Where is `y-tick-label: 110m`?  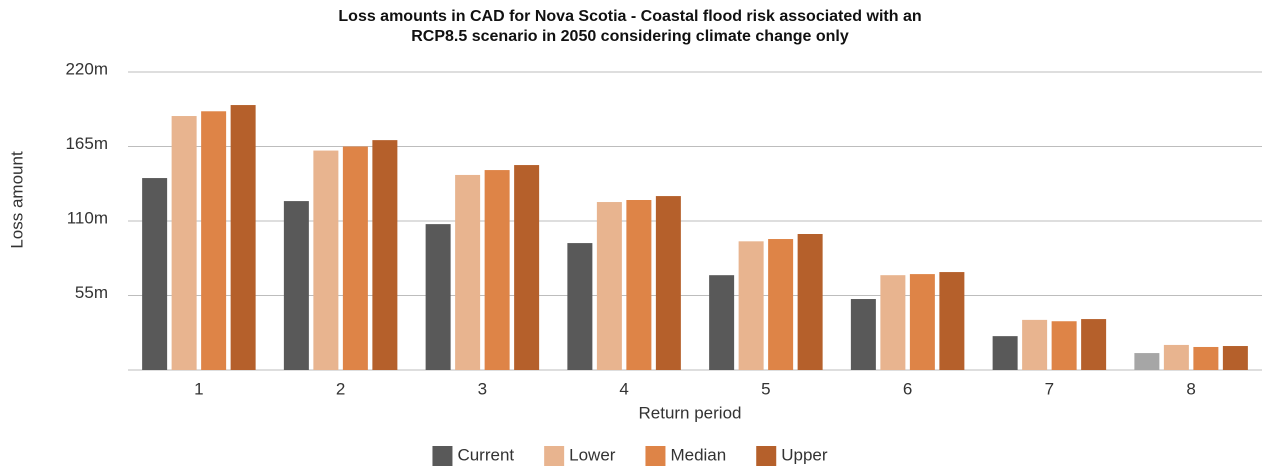
y-tick-label: 110m is located at coordinates (87, 217).